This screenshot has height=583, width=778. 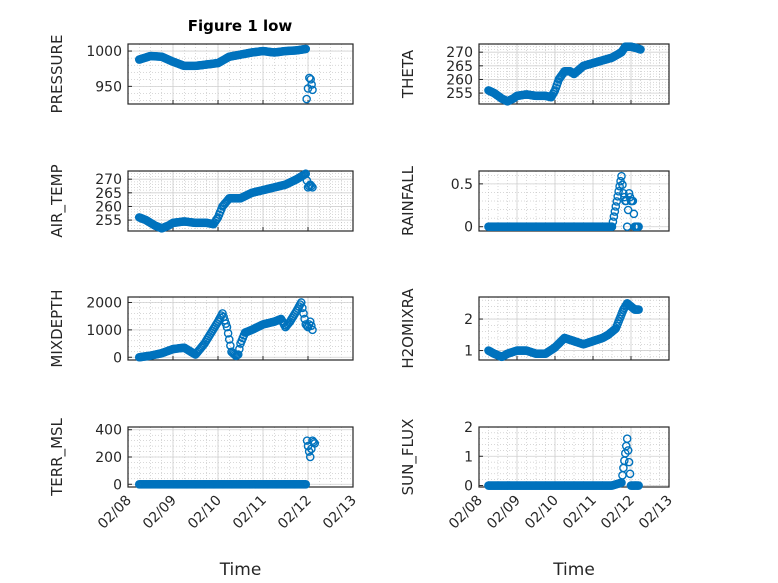 What do you see at coordinates (108, 87) in the screenshot?
I see `y-tick-label: 950` at bounding box center [108, 87].